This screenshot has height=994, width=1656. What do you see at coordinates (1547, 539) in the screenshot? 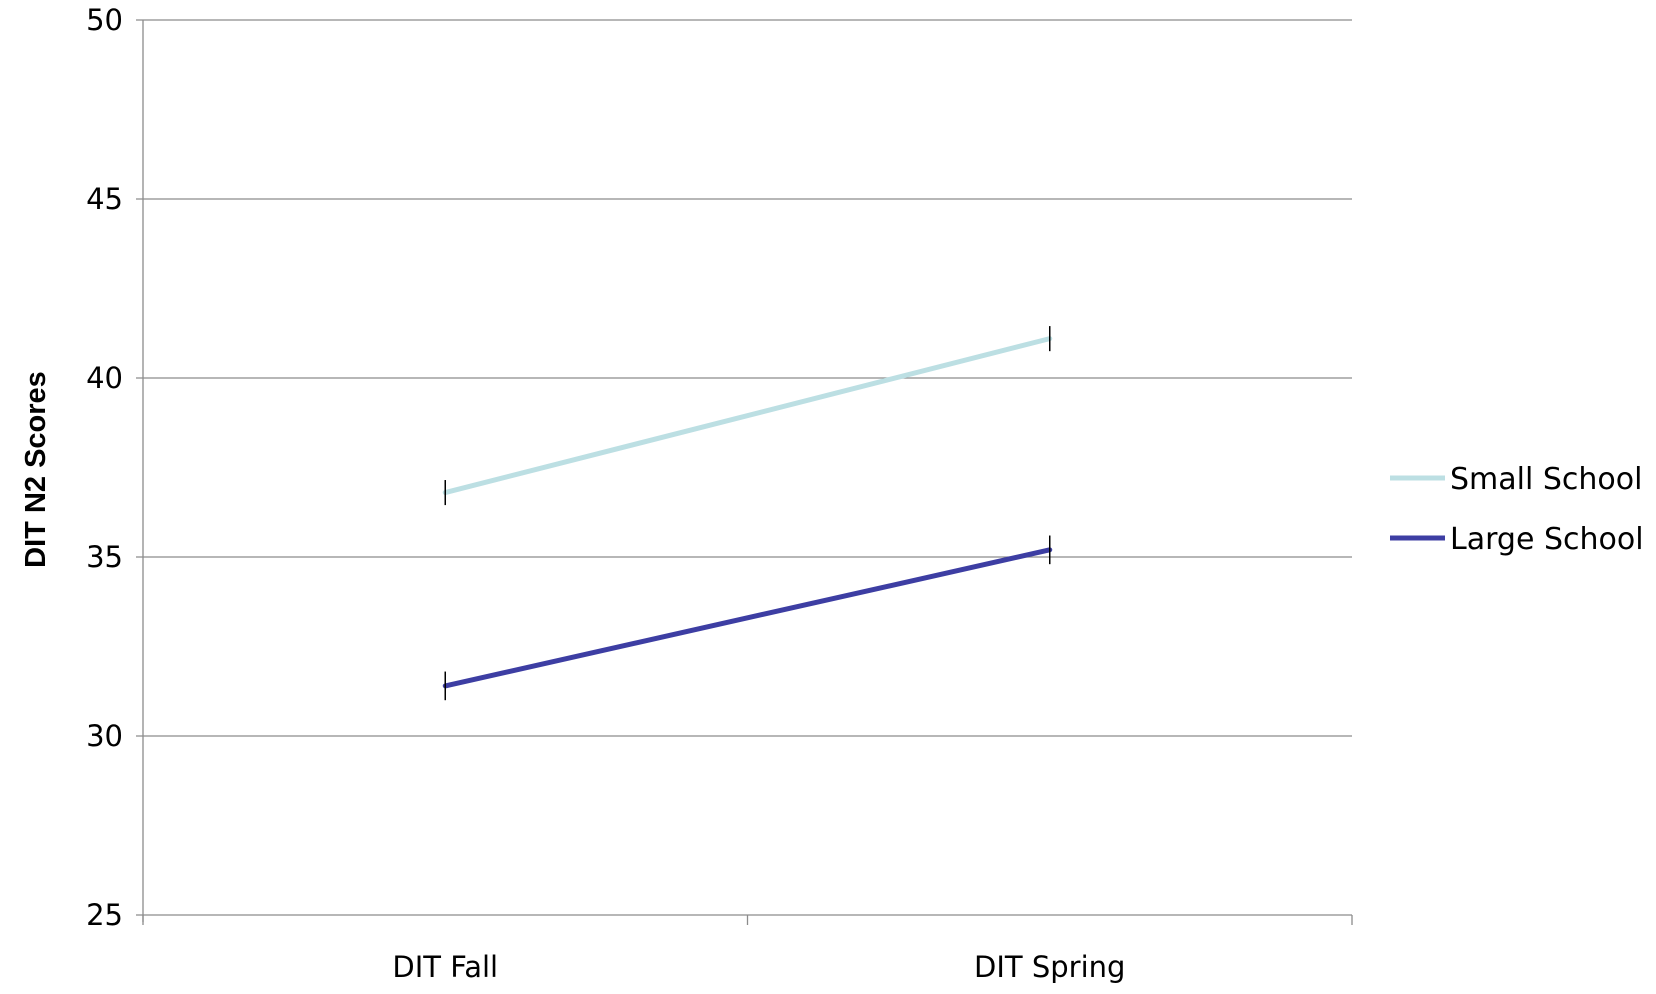
I see `legend-label: Large School` at bounding box center [1547, 539].